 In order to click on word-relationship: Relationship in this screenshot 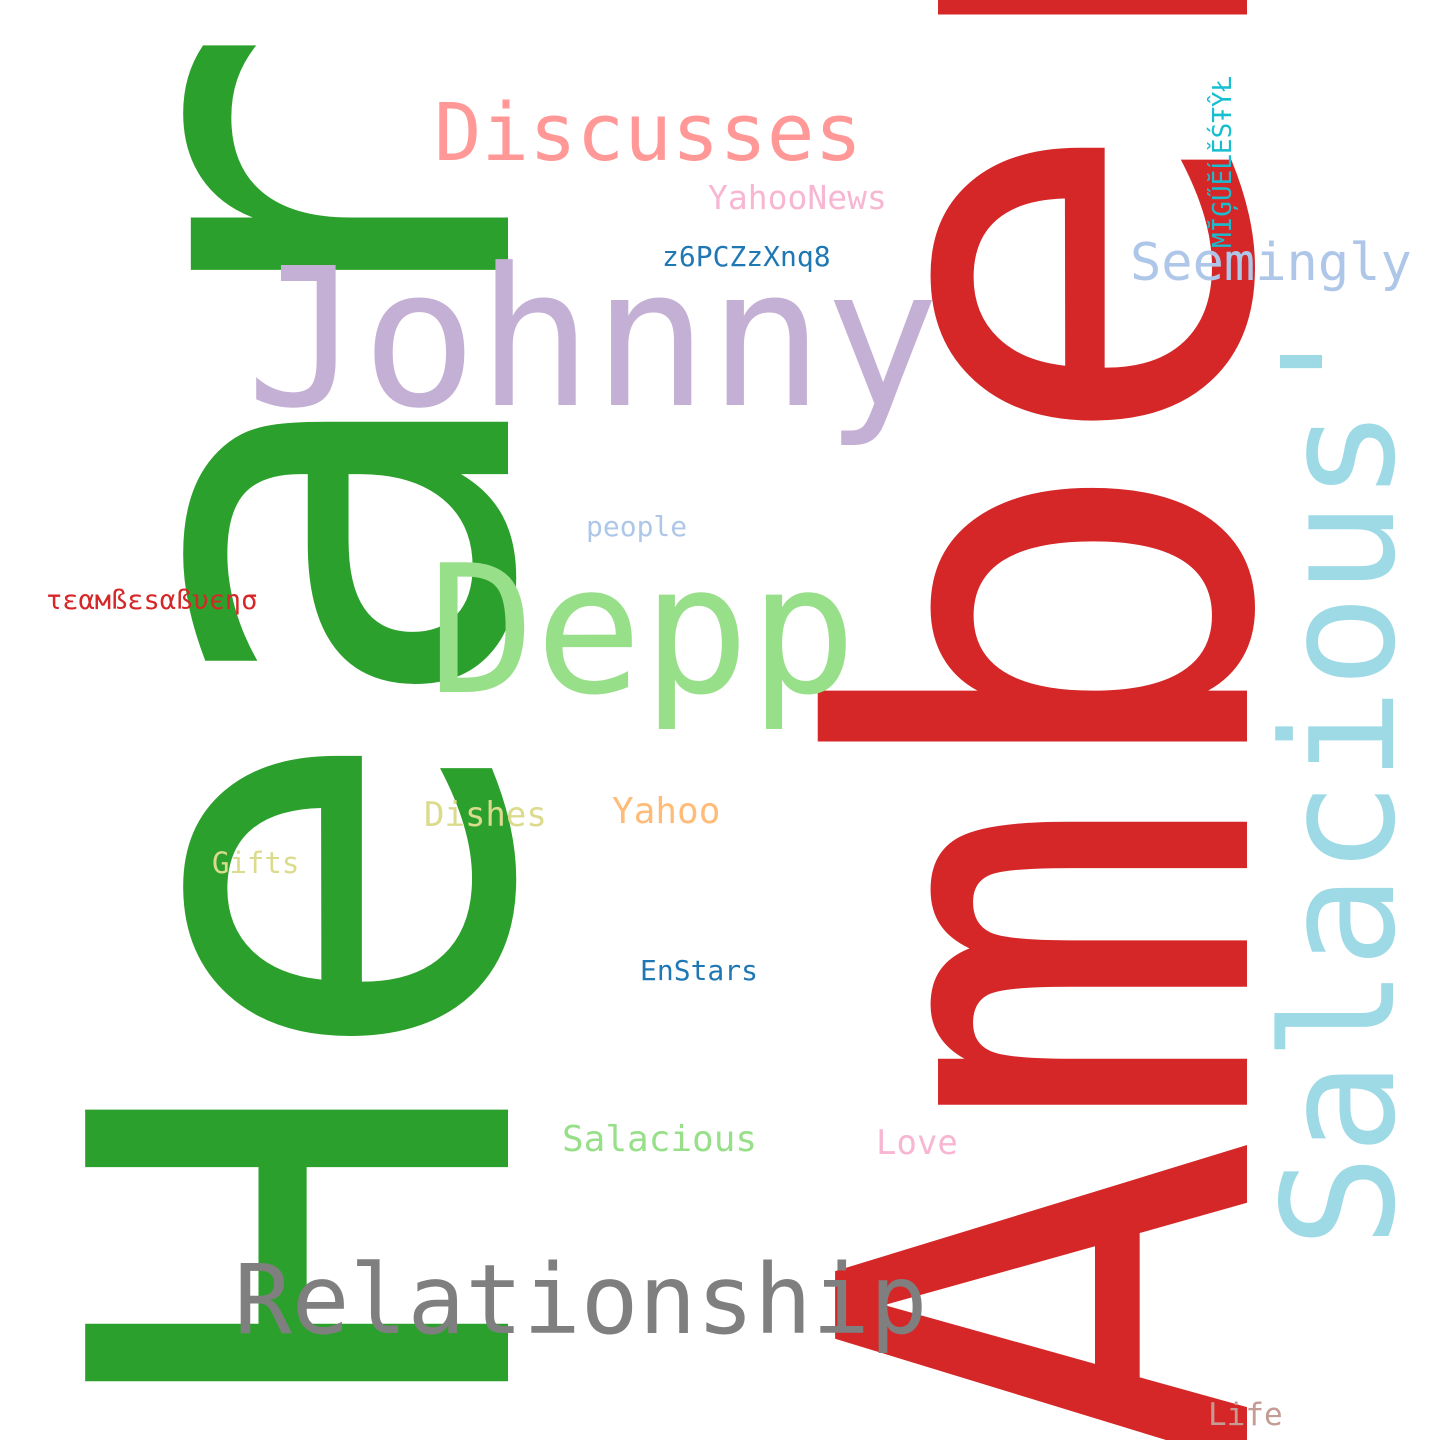, I will do `click(581, 1300)`.